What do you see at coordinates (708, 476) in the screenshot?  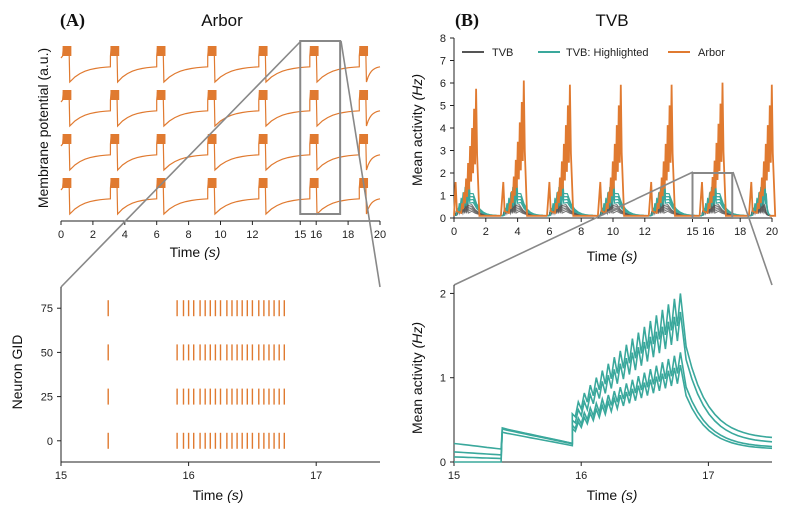 I see `panel-b-bottom-x-tick-label: 17` at bounding box center [708, 476].